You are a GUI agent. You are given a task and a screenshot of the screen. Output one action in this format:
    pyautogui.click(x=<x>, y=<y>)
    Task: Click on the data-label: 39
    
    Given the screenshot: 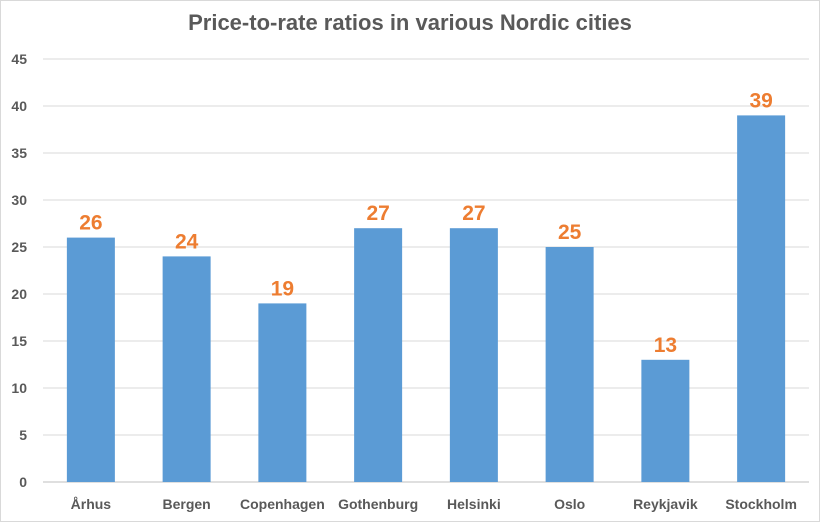 What is the action you would take?
    pyautogui.click(x=760, y=100)
    